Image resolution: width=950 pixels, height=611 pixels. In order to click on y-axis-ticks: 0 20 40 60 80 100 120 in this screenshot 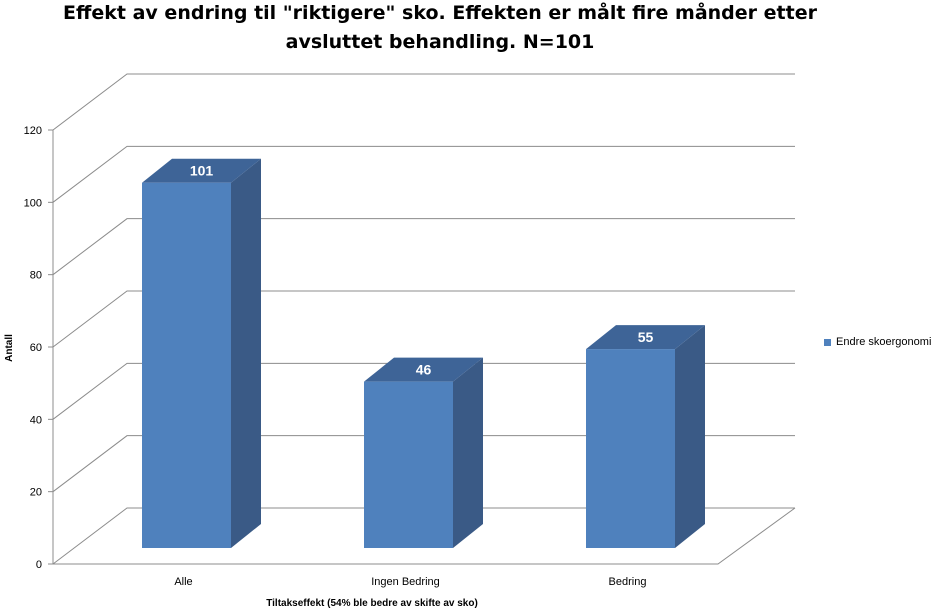, I will do `click(38, 348)`.